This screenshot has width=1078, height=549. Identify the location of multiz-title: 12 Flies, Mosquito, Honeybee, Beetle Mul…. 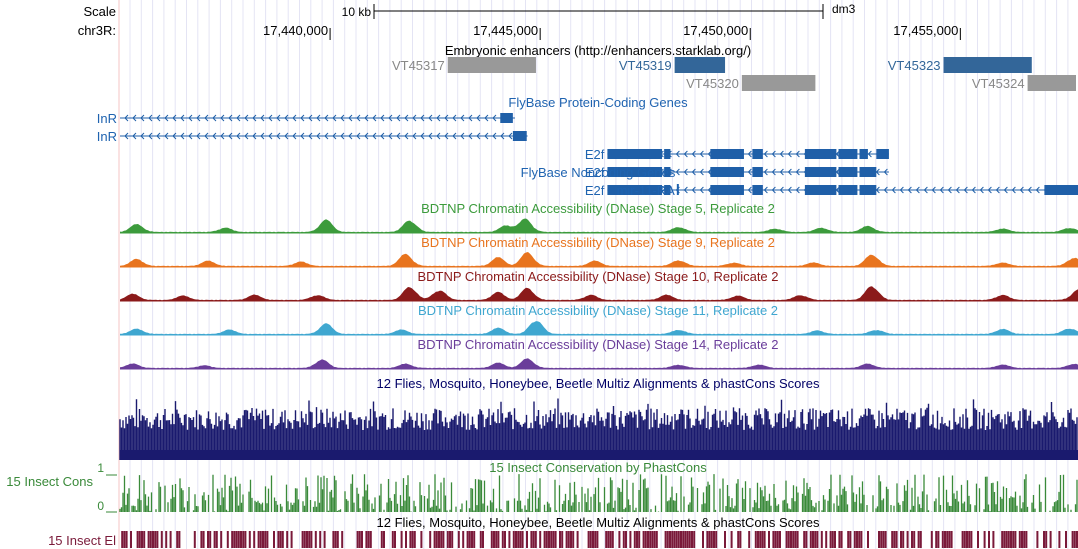
(598, 383).